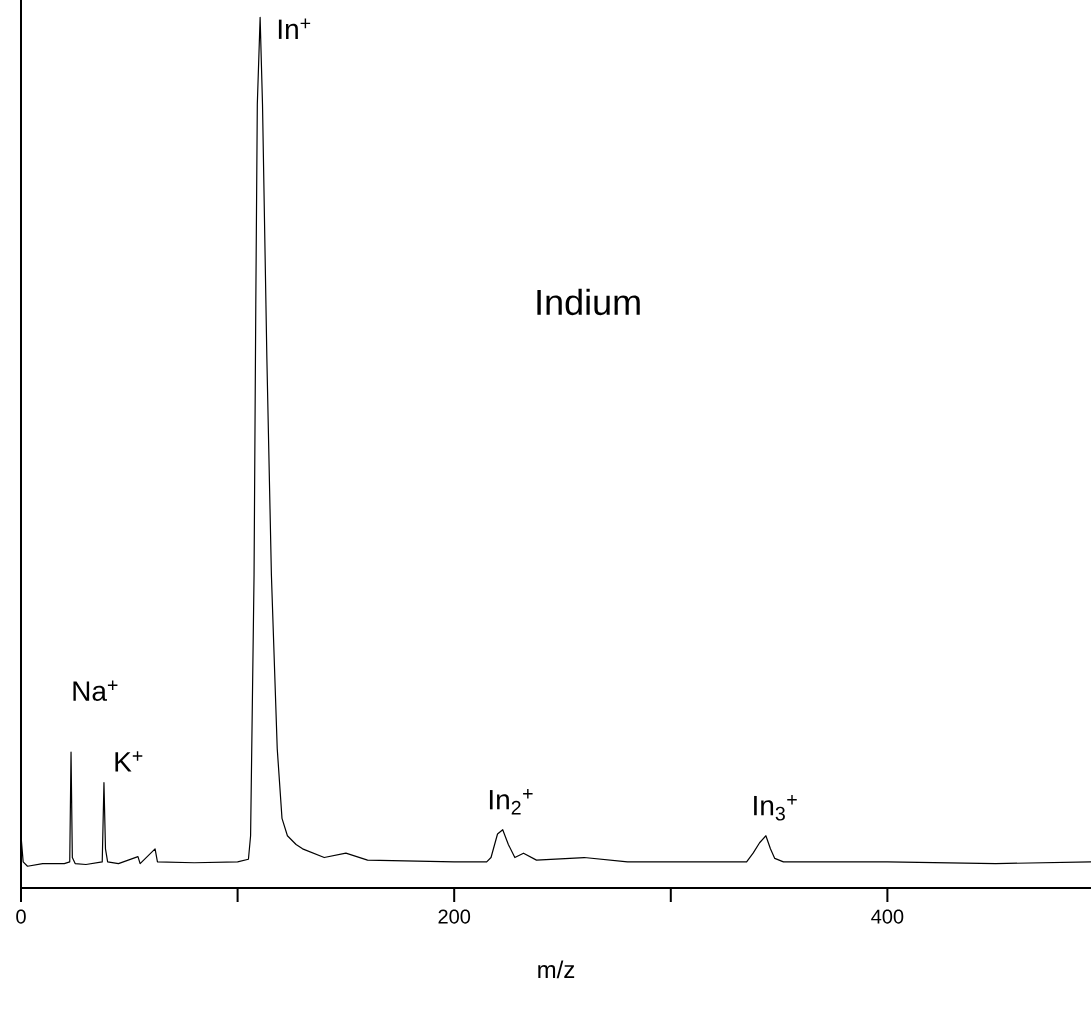 The height and width of the screenshot is (1017, 1091). I want to click on annotation: Na$^{+}$, so click(95, 690).